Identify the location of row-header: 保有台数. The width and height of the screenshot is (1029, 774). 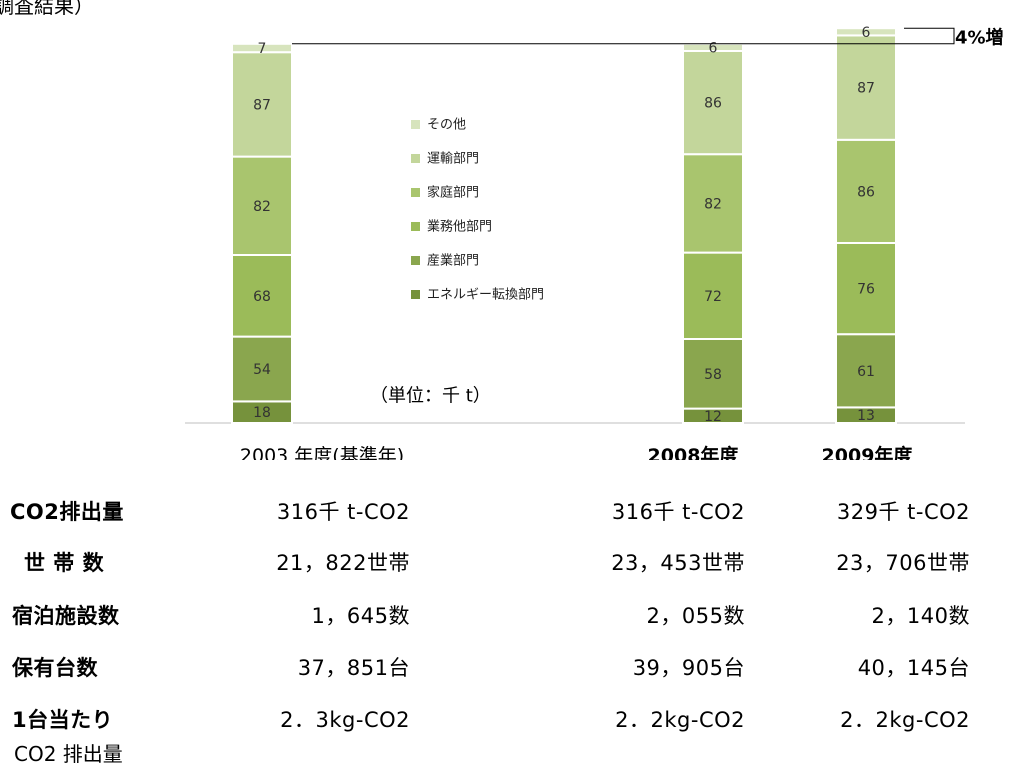
(55, 668).